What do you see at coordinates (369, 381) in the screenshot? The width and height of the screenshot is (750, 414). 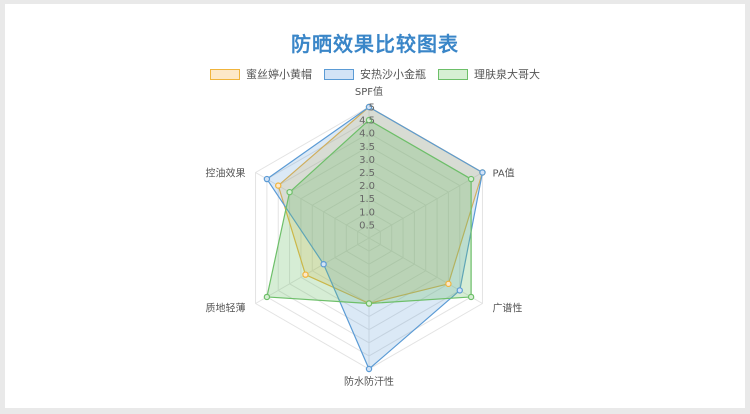 I see `axis-label: 防水防汗性` at bounding box center [369, 381].